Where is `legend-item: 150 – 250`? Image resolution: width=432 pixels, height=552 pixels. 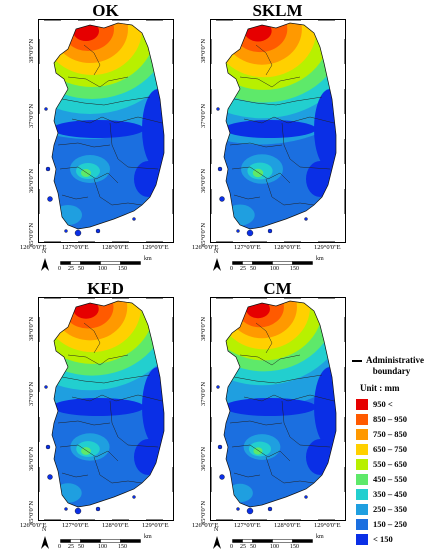
legend-item: 150 – 250 is located at coordinates (381, 524).